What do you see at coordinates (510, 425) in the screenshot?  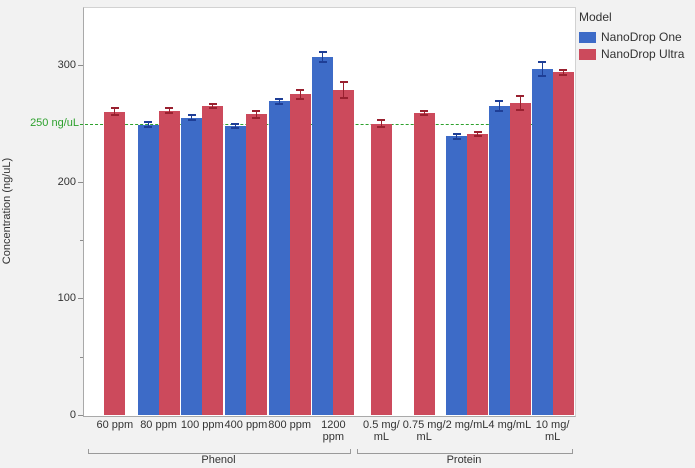 I see `x-tick-label: 4 mg/mL` at bounding box center [510, 425].